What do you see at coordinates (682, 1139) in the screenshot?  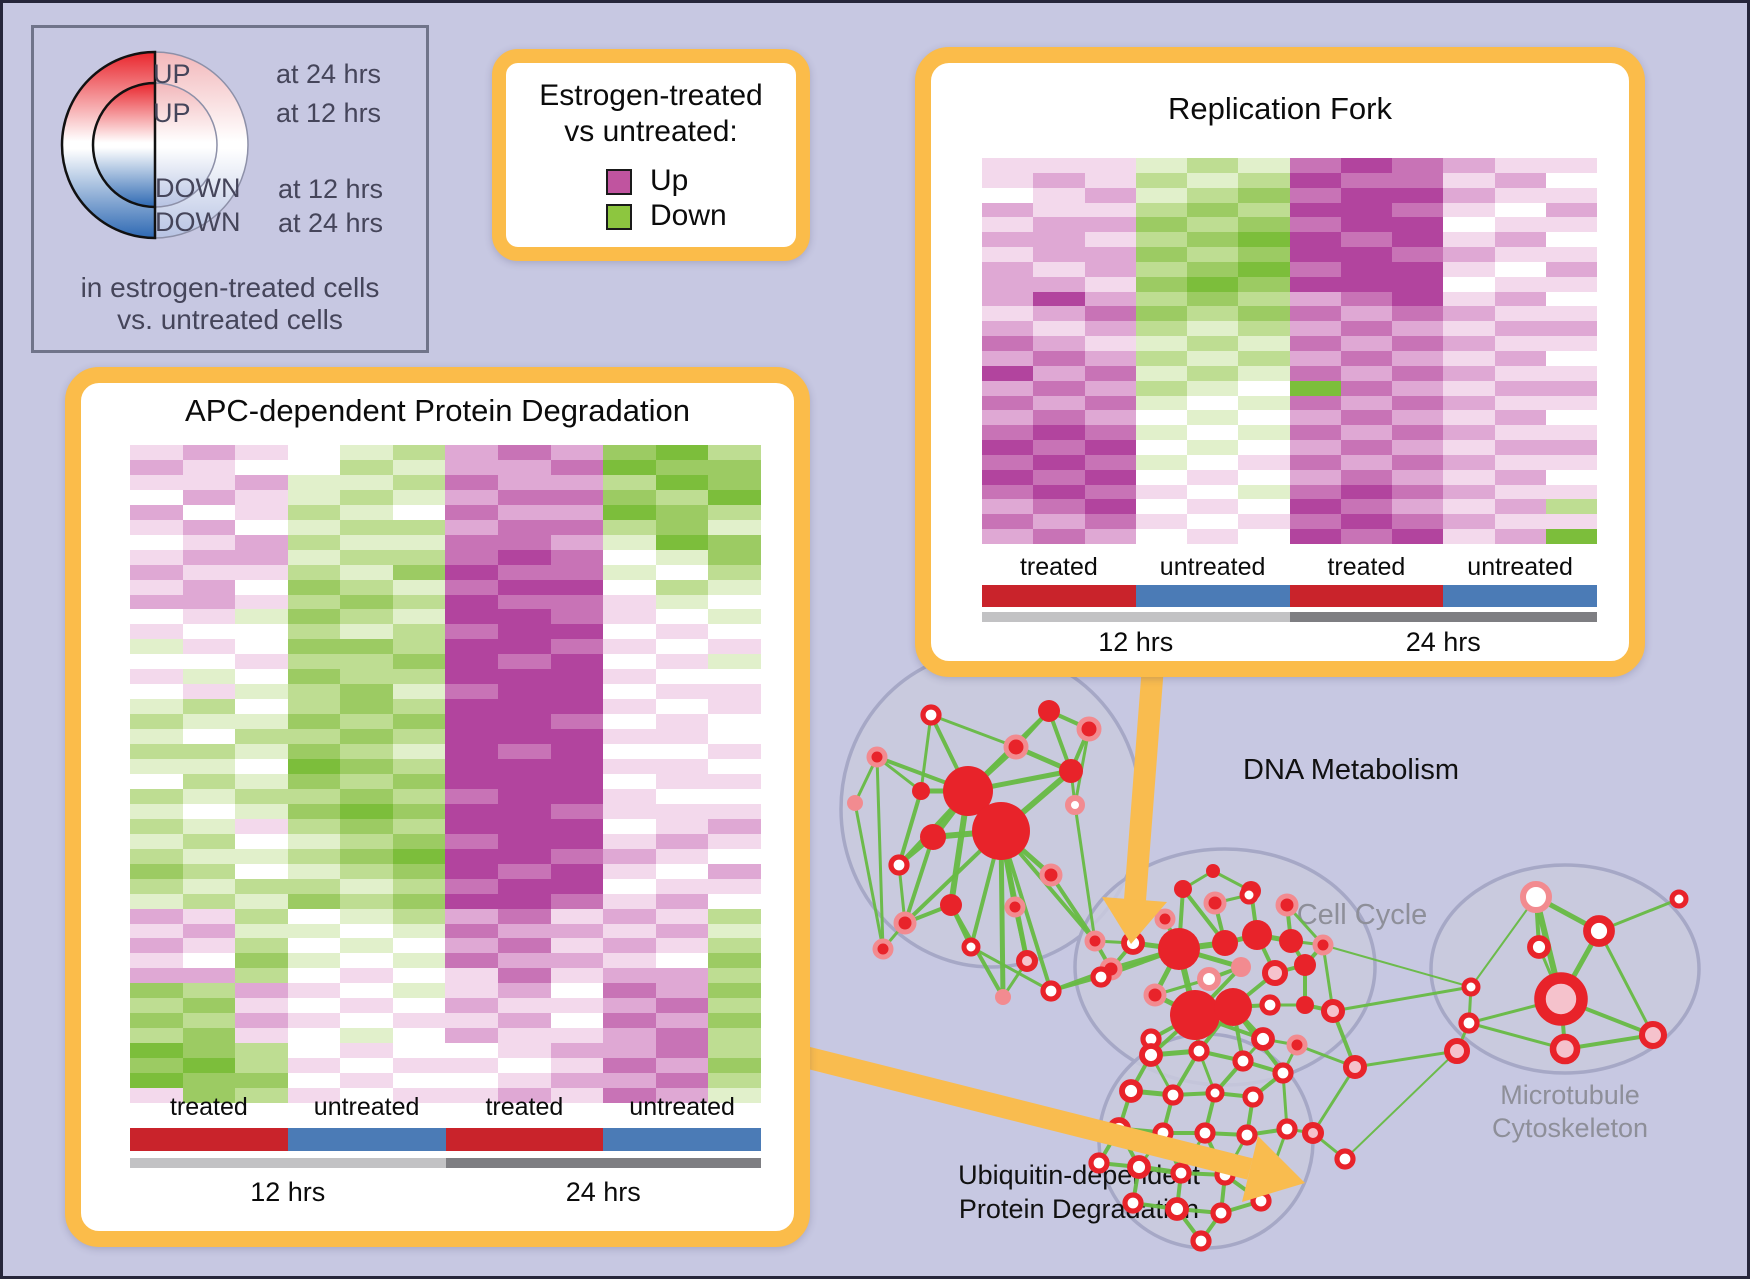 I see `untreated-bar-segment` at bounding box center [682, 1139].